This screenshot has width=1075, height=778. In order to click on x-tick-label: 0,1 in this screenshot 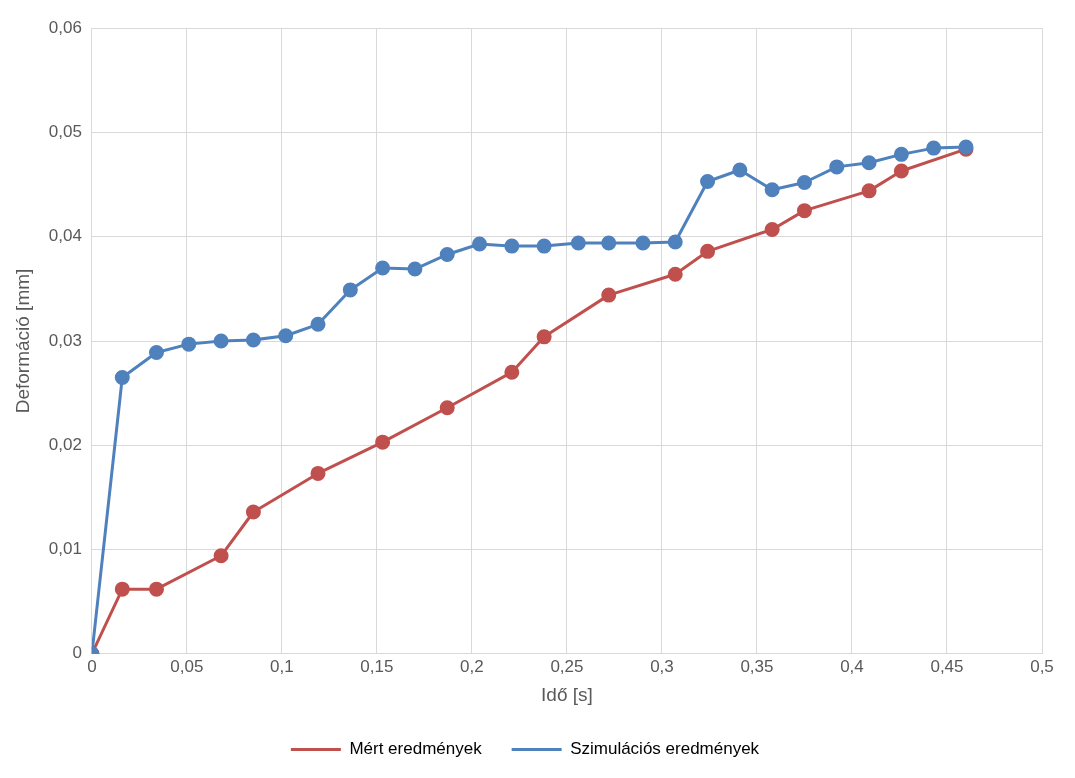, I will do `click(282, 666)`.